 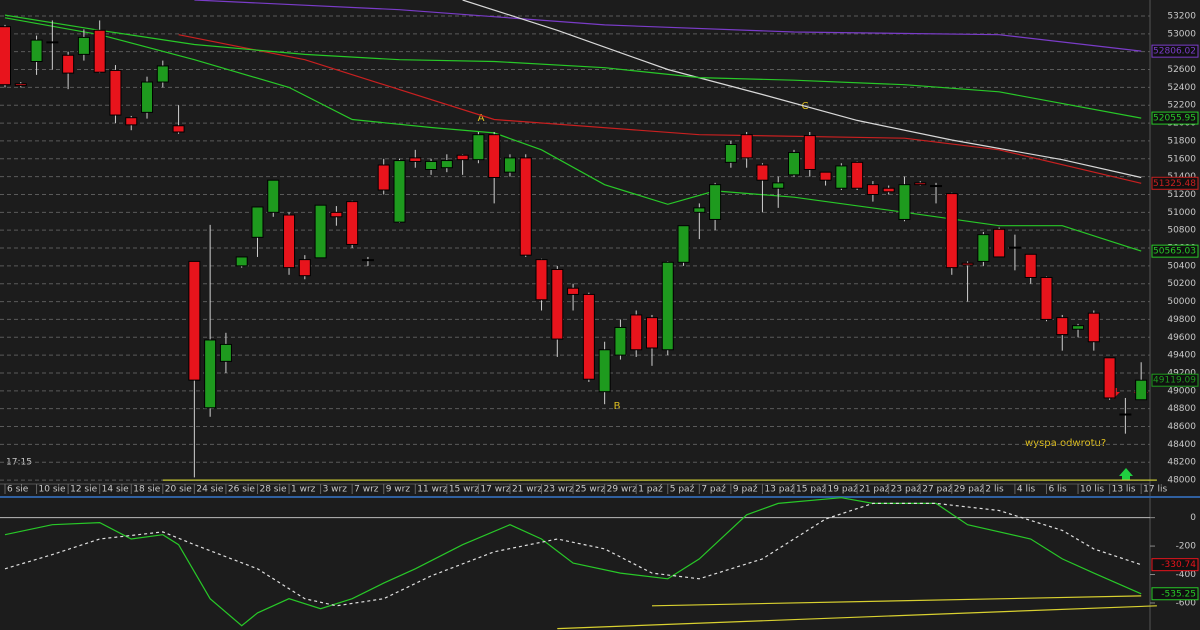 I want to click on value-label: -330.74, so click(x=1178, y=565).